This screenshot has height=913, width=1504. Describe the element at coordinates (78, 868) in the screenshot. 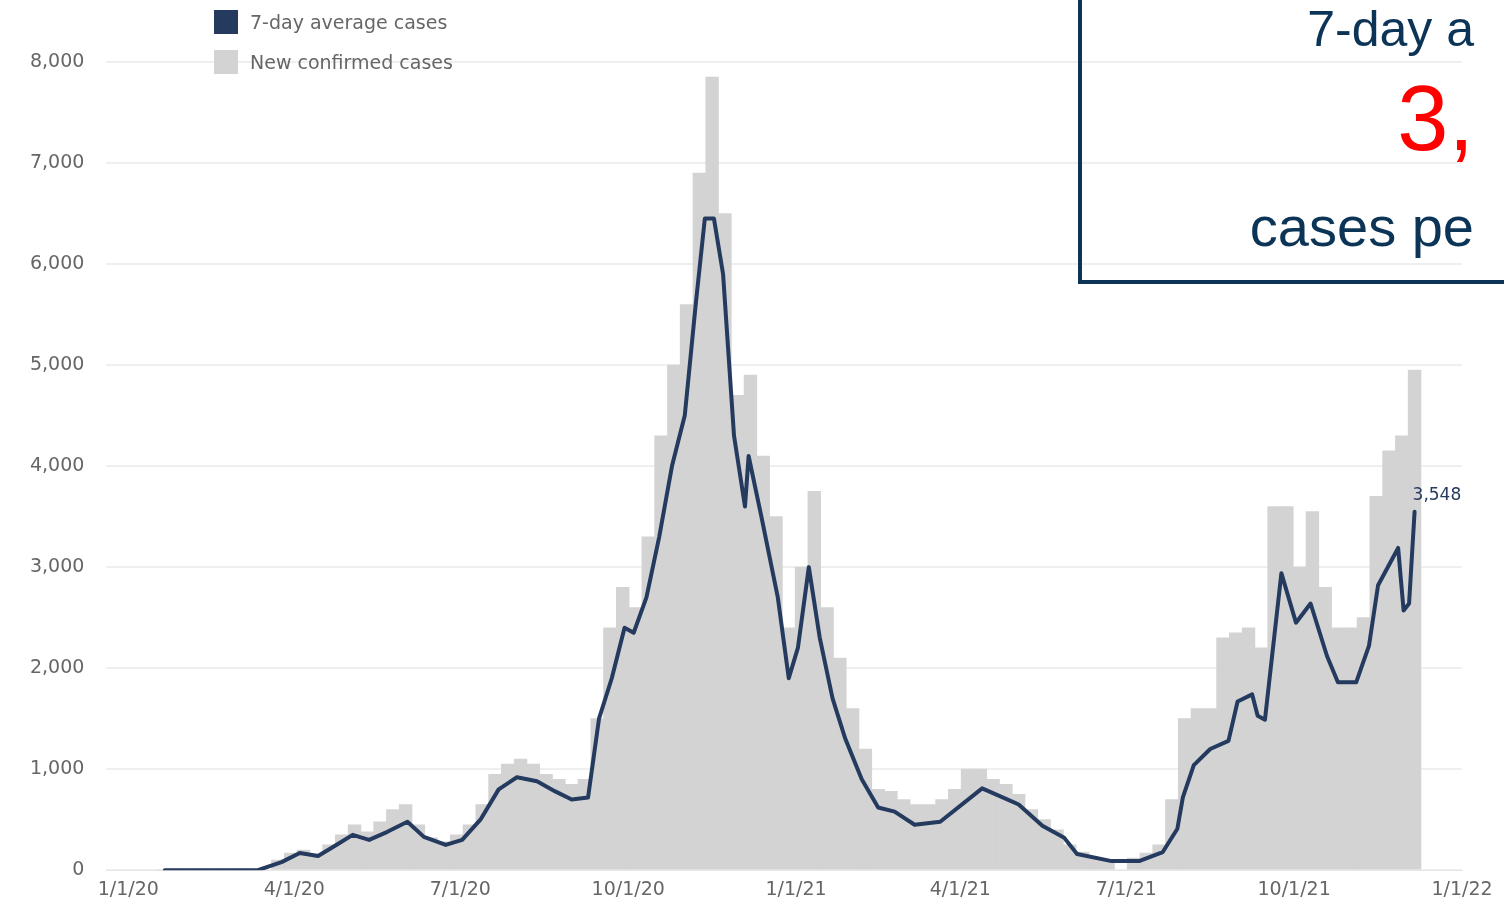

I see `y-tick-label: 0` at that location.